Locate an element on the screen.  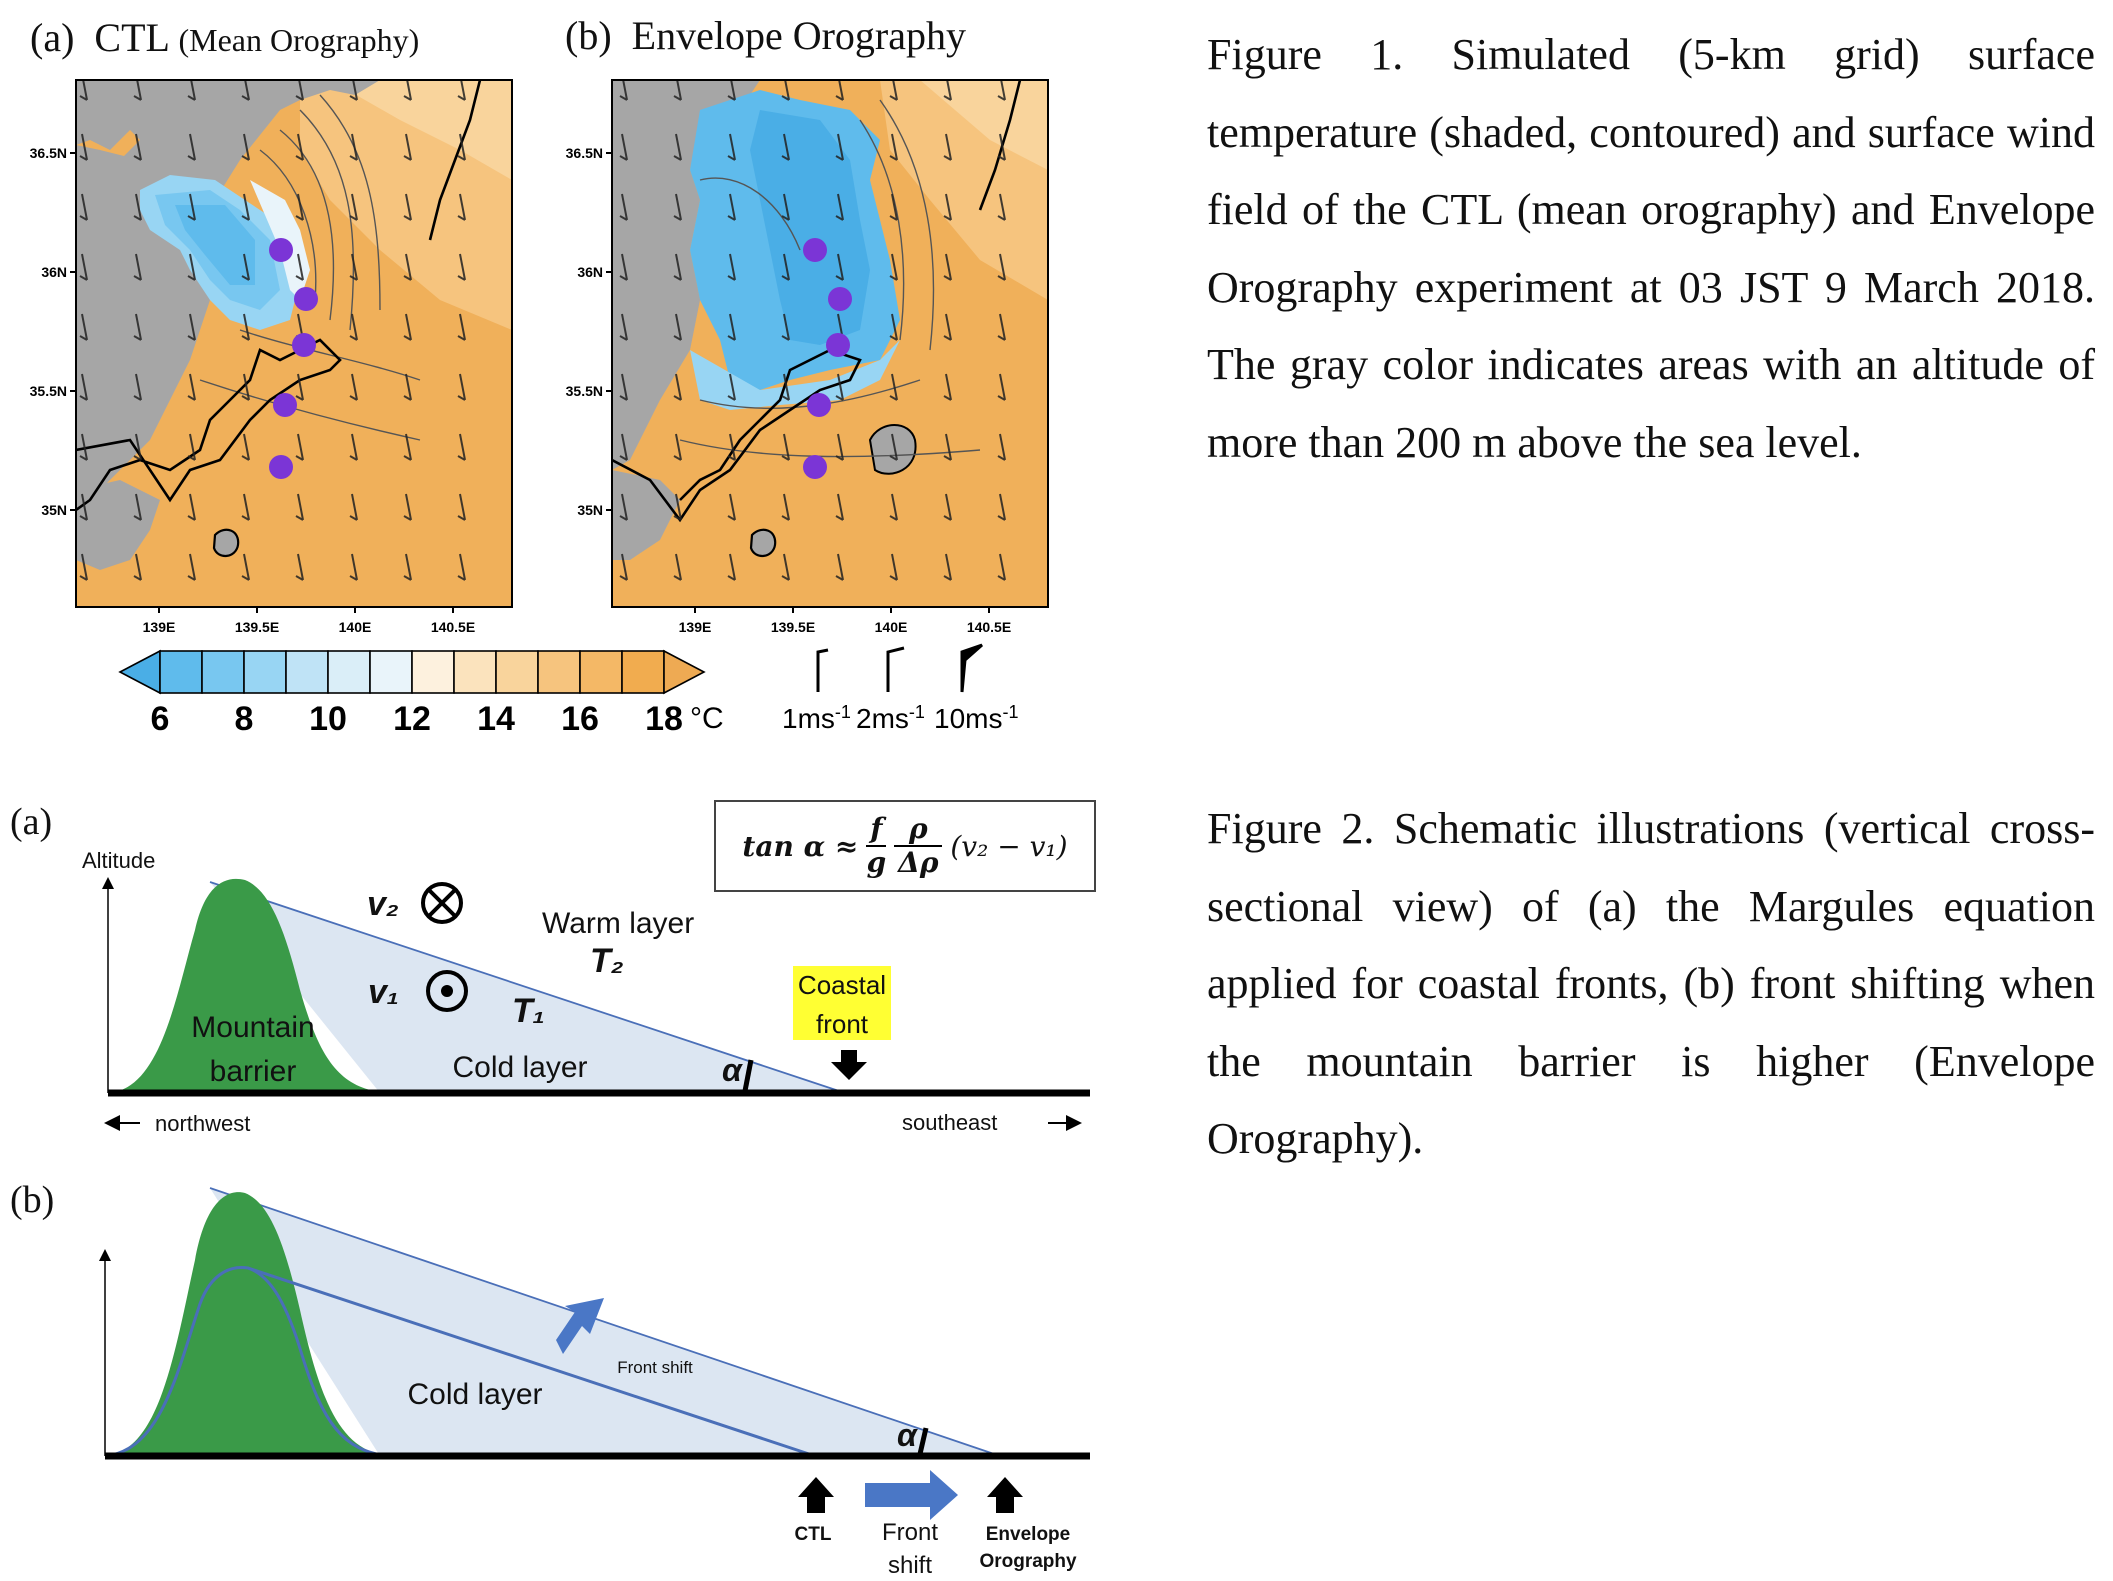
front-shift-horizontal-arrow is located at coordinates (911, 1495).